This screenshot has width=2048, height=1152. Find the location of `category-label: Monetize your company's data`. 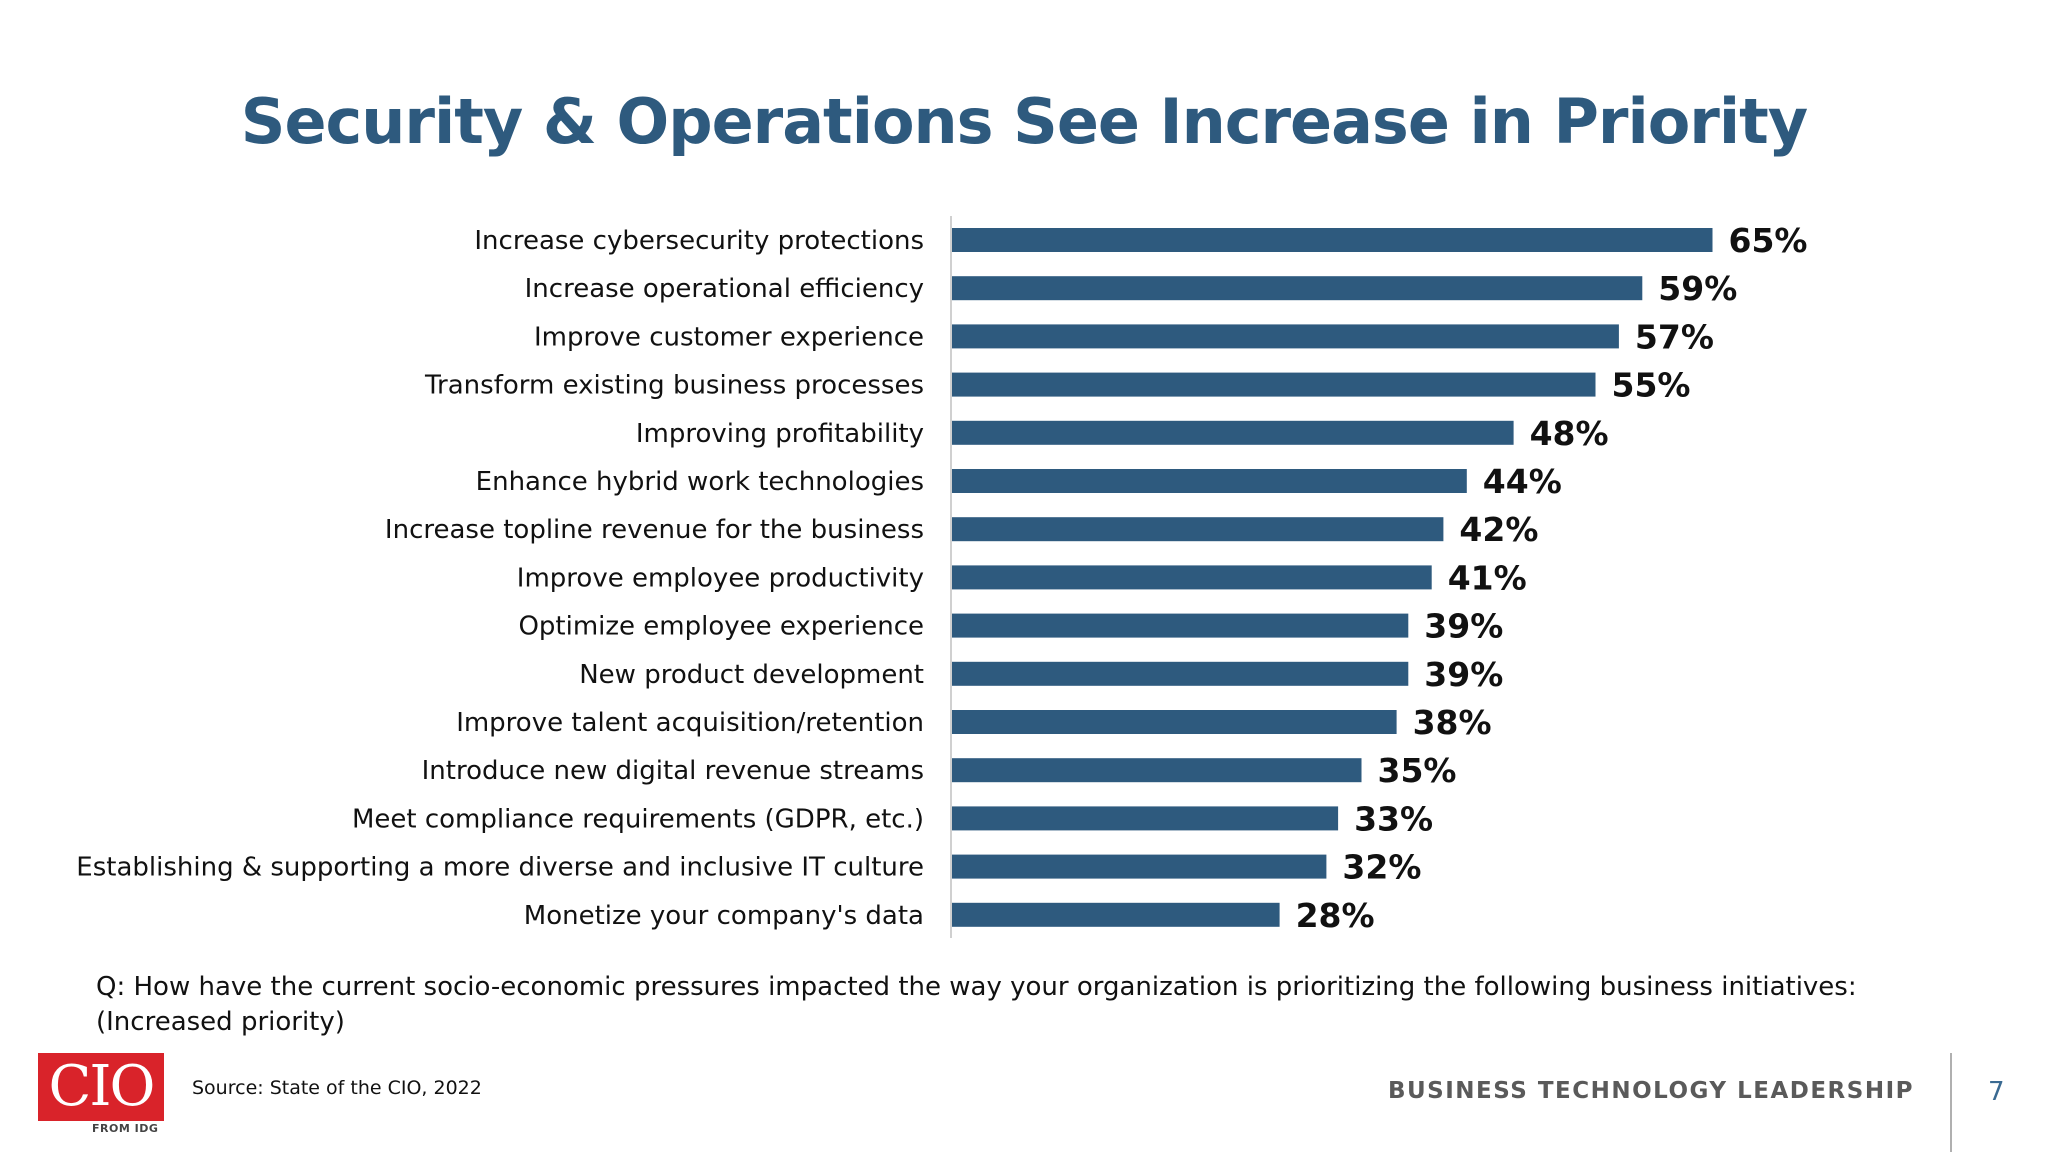

category-label: Monetize your company's data is located at coordinates (724, 916).